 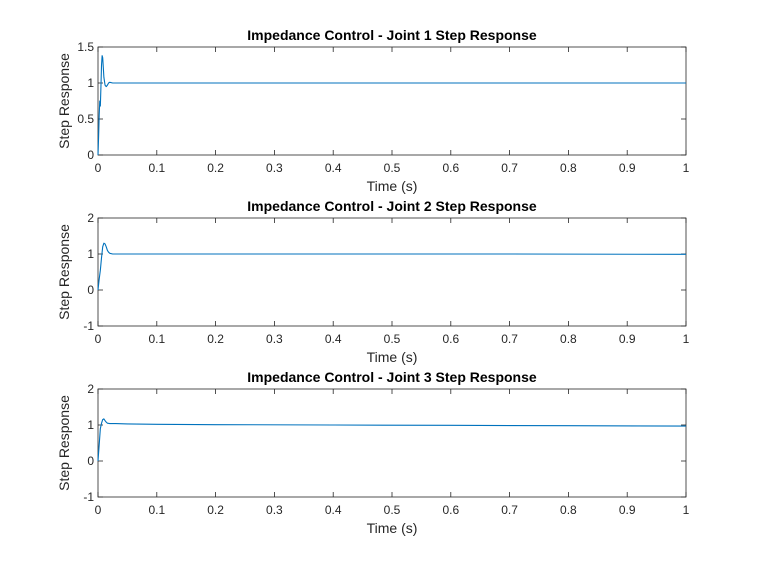 What do you see at coordinates (392, 266) in the screenshot?
I see `joint-2-series-line` at bounding box center [392, 266].